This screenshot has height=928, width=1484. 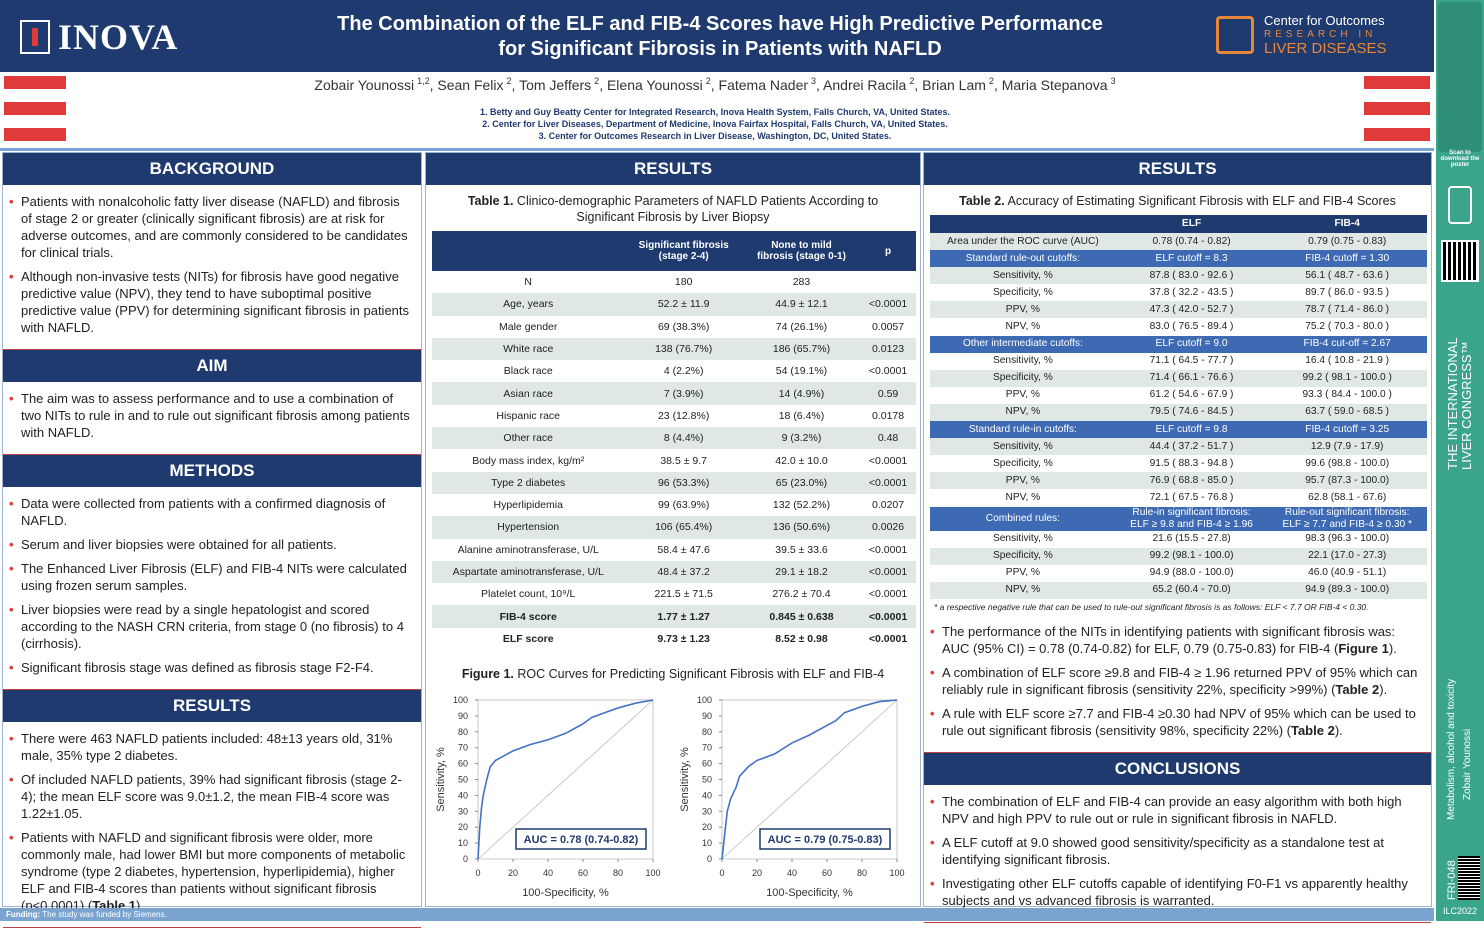 What do you see at coordinates (1467, 764) in the screenshot?
I see `sidebar-author: Zobair Younossi` at bounding box center [1467, 764].